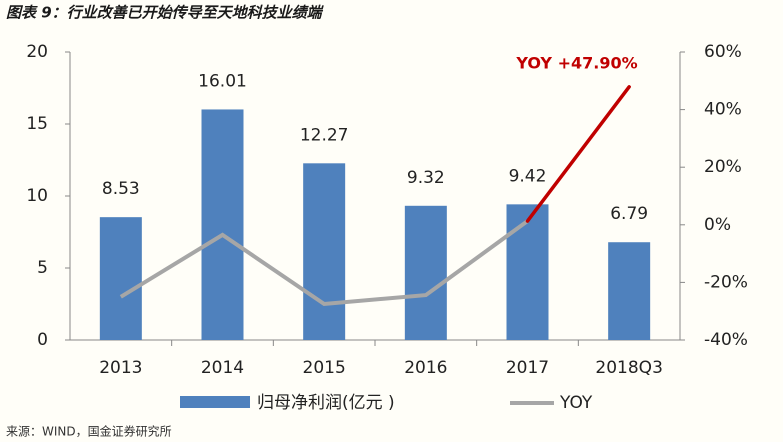 The height and width of the screenshot is (442, 783). I want to click on y-tick-label: 20, so click(37, 52).